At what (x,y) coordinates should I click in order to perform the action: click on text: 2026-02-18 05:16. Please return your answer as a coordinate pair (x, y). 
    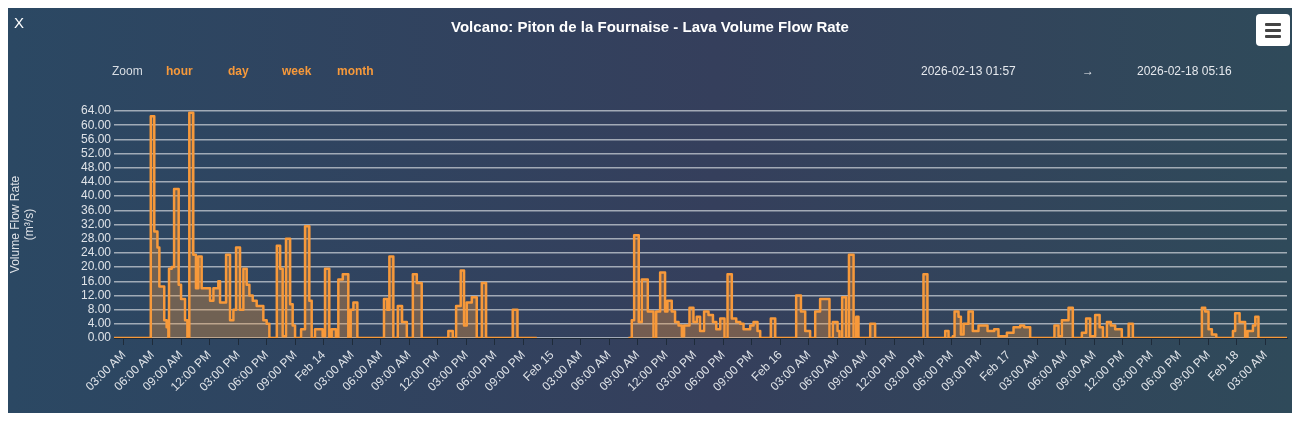
    Looking at the image, I should click on (1184, 71).